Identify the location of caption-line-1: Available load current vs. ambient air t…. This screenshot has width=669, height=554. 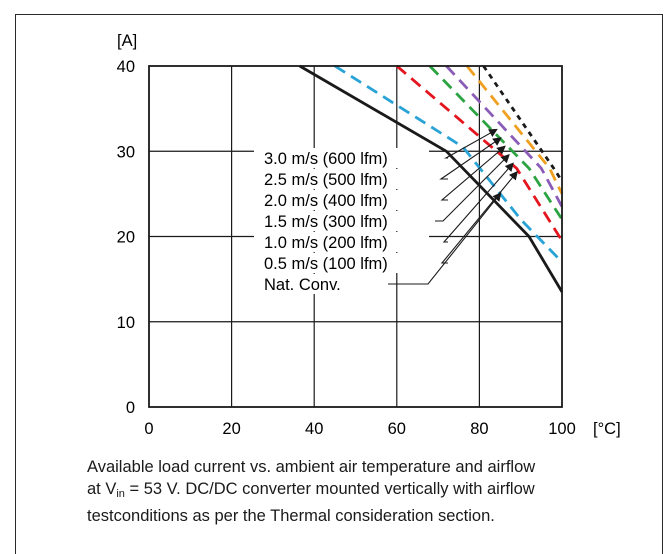
(311, 467).